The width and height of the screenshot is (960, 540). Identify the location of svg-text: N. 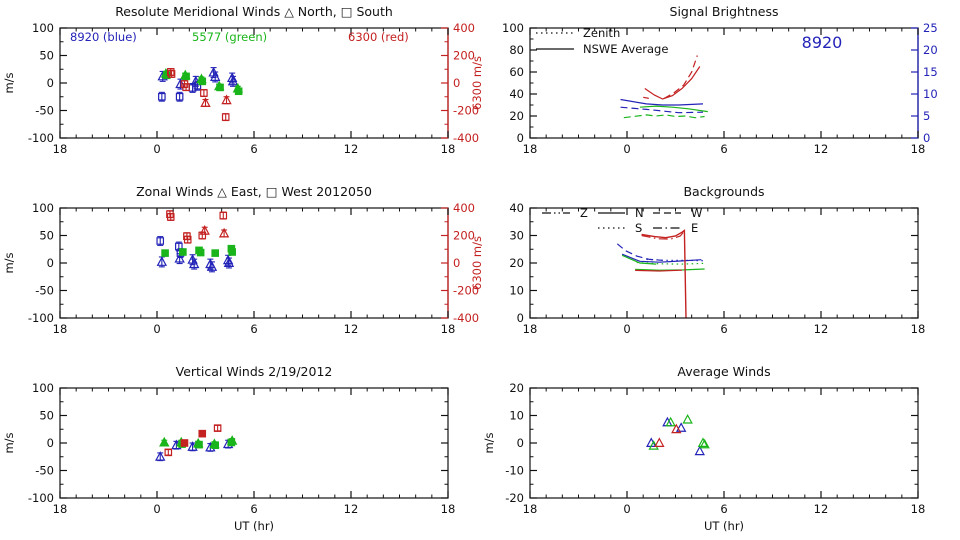
(639, 213).